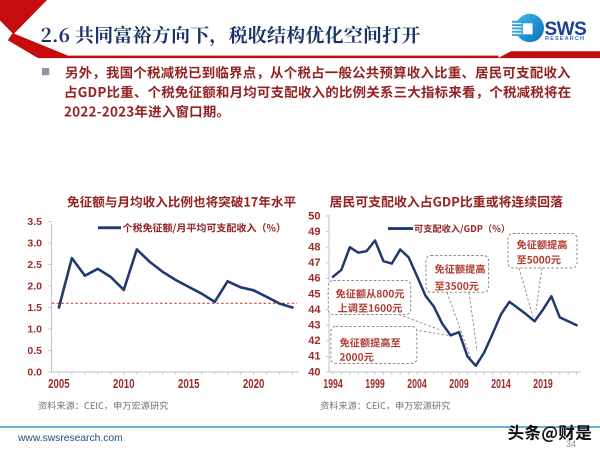  What do you see at coordinates (34, 373) in the screenshot?
I see `svg-text: 0.0` at bounding box center [34, 373].